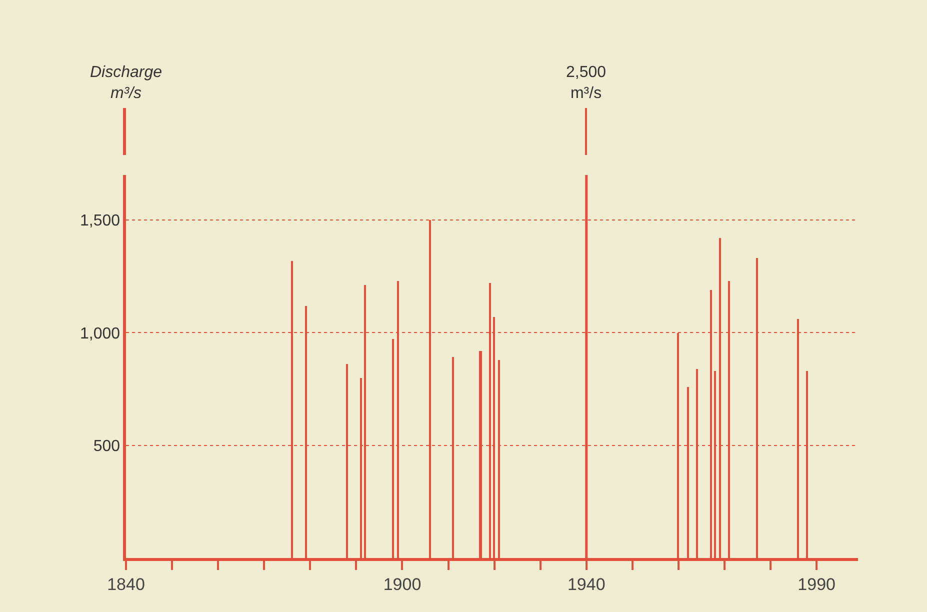 This screenshot has height=612, width=927. What do you see at coordinates (817, 584) in the screenshot?
I see `x-tick-label: 1990` at bounding box center [817, 584].